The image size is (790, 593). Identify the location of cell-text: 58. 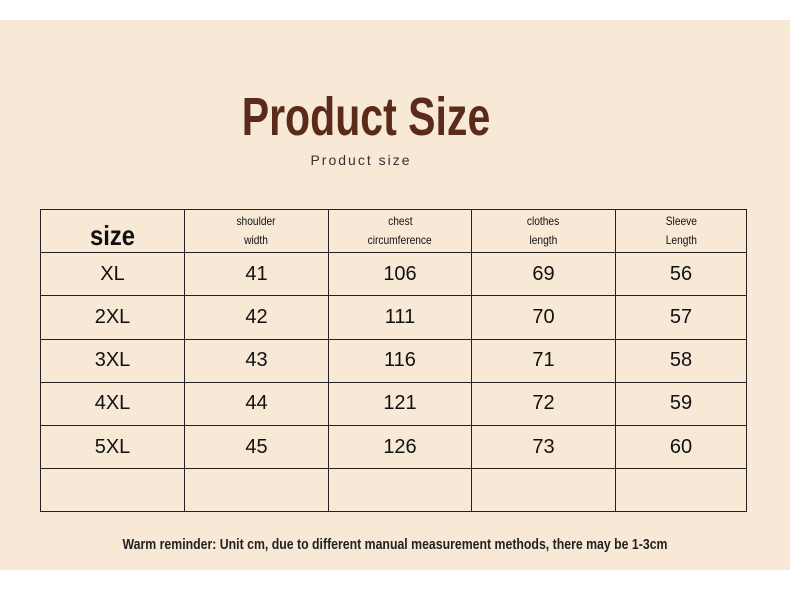
(681, 360).